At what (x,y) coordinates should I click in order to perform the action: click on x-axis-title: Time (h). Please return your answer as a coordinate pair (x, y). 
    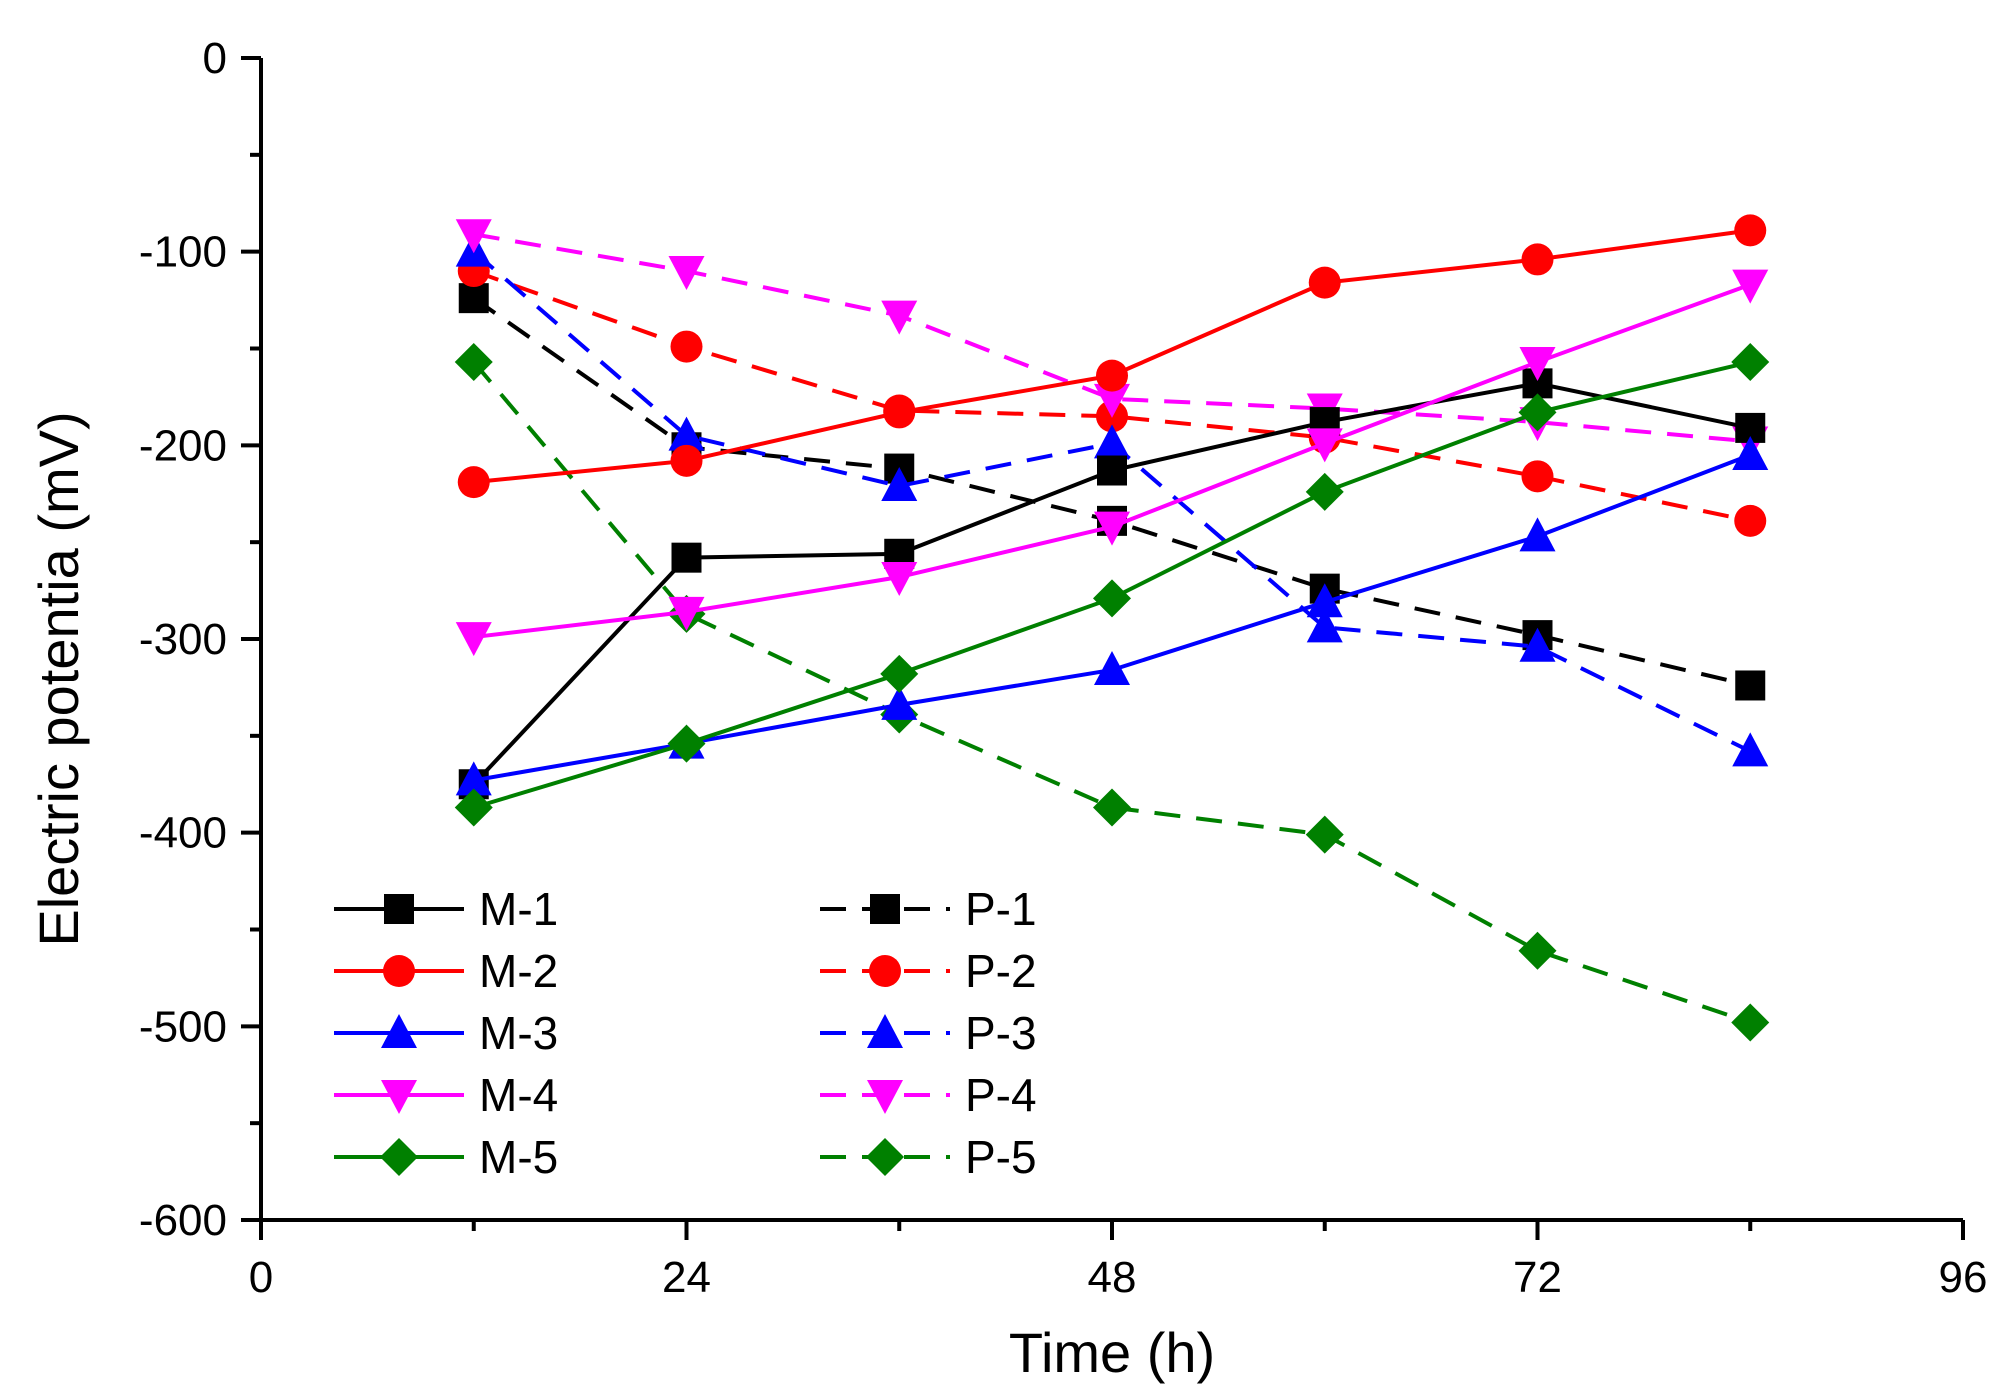
    Looking at the image, I should click on (1112, 1352).